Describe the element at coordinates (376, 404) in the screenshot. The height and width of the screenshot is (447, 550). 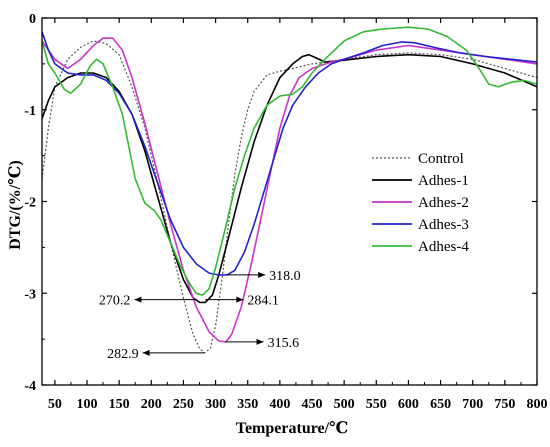
I see `x-tick-label: 550` at that location.